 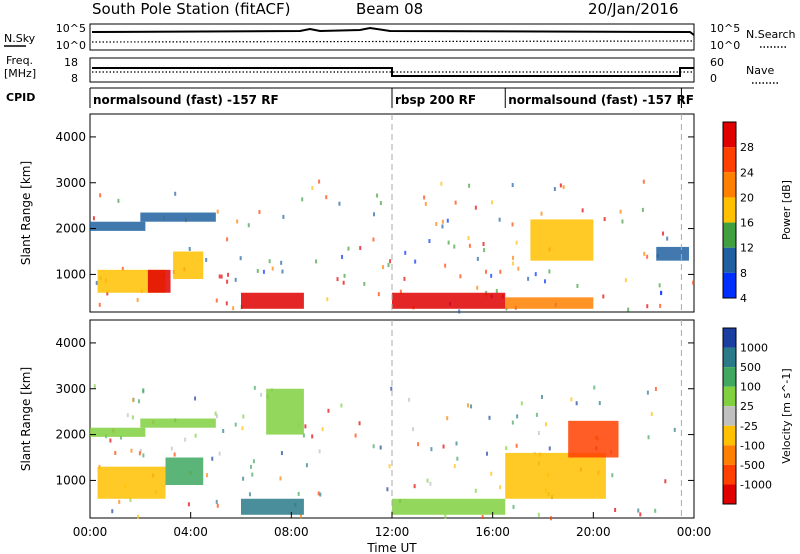 I want to click on colorbar-tick-label: 12, so click(x=747, y=248).